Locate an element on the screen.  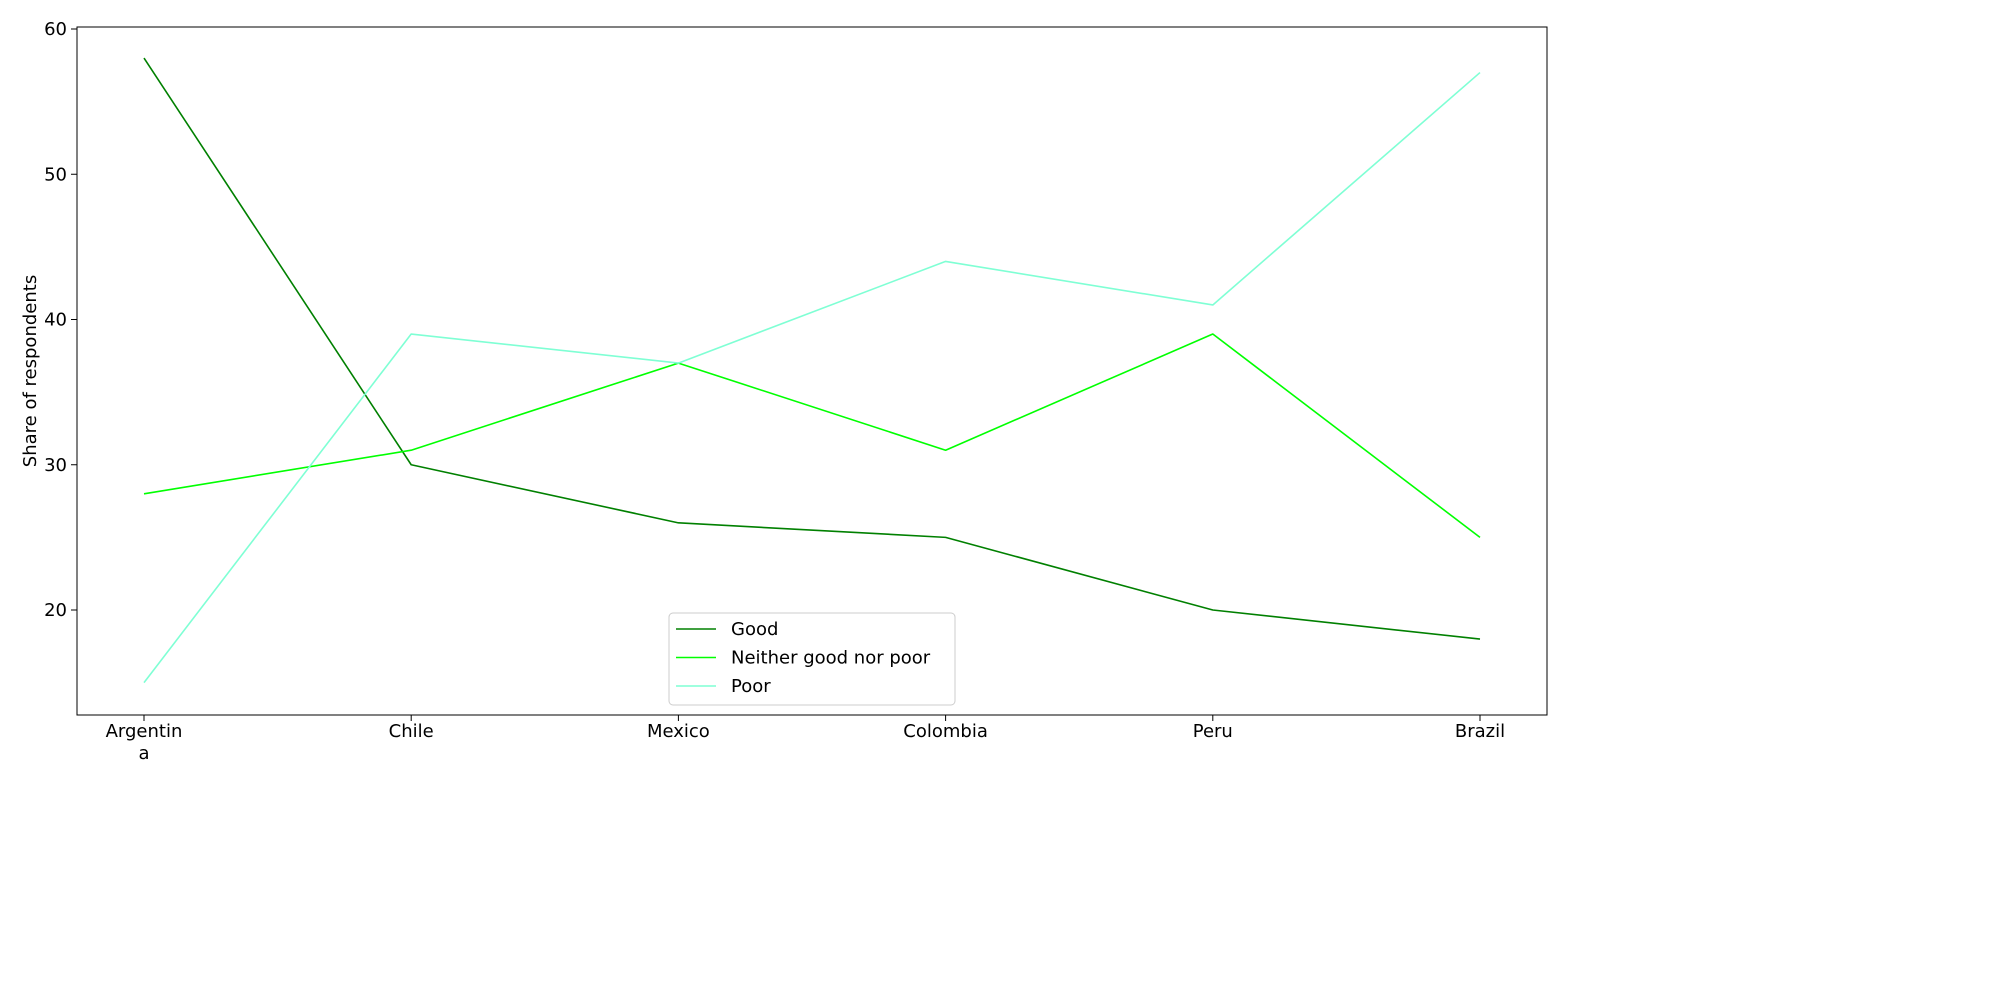
x-tick-label: Peru is located at coordinates (1213, 731).